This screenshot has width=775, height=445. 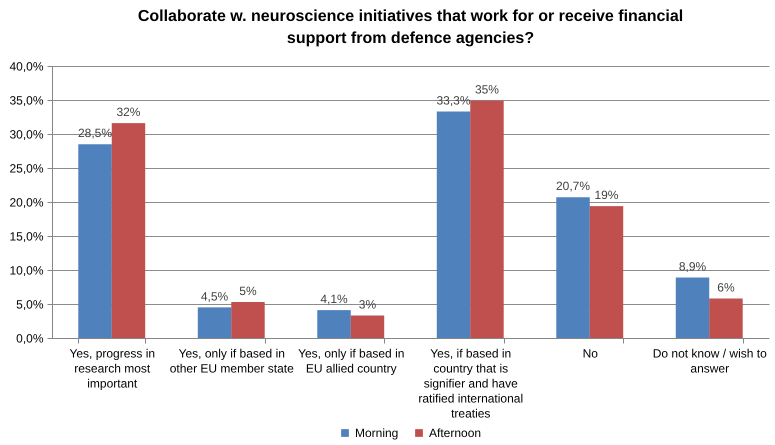 What do you see at coordinates (606, 195) in the screenshot?
I see `data-label: 19%` at bounding box center [606, 195].